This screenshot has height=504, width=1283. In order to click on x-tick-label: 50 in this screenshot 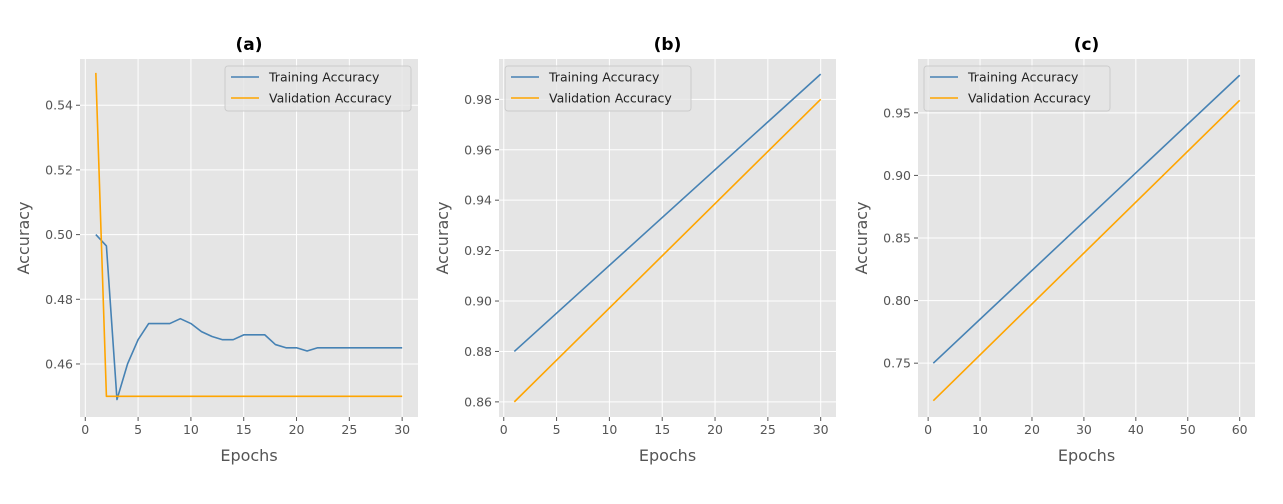, I will do `click(1188, 429)`.